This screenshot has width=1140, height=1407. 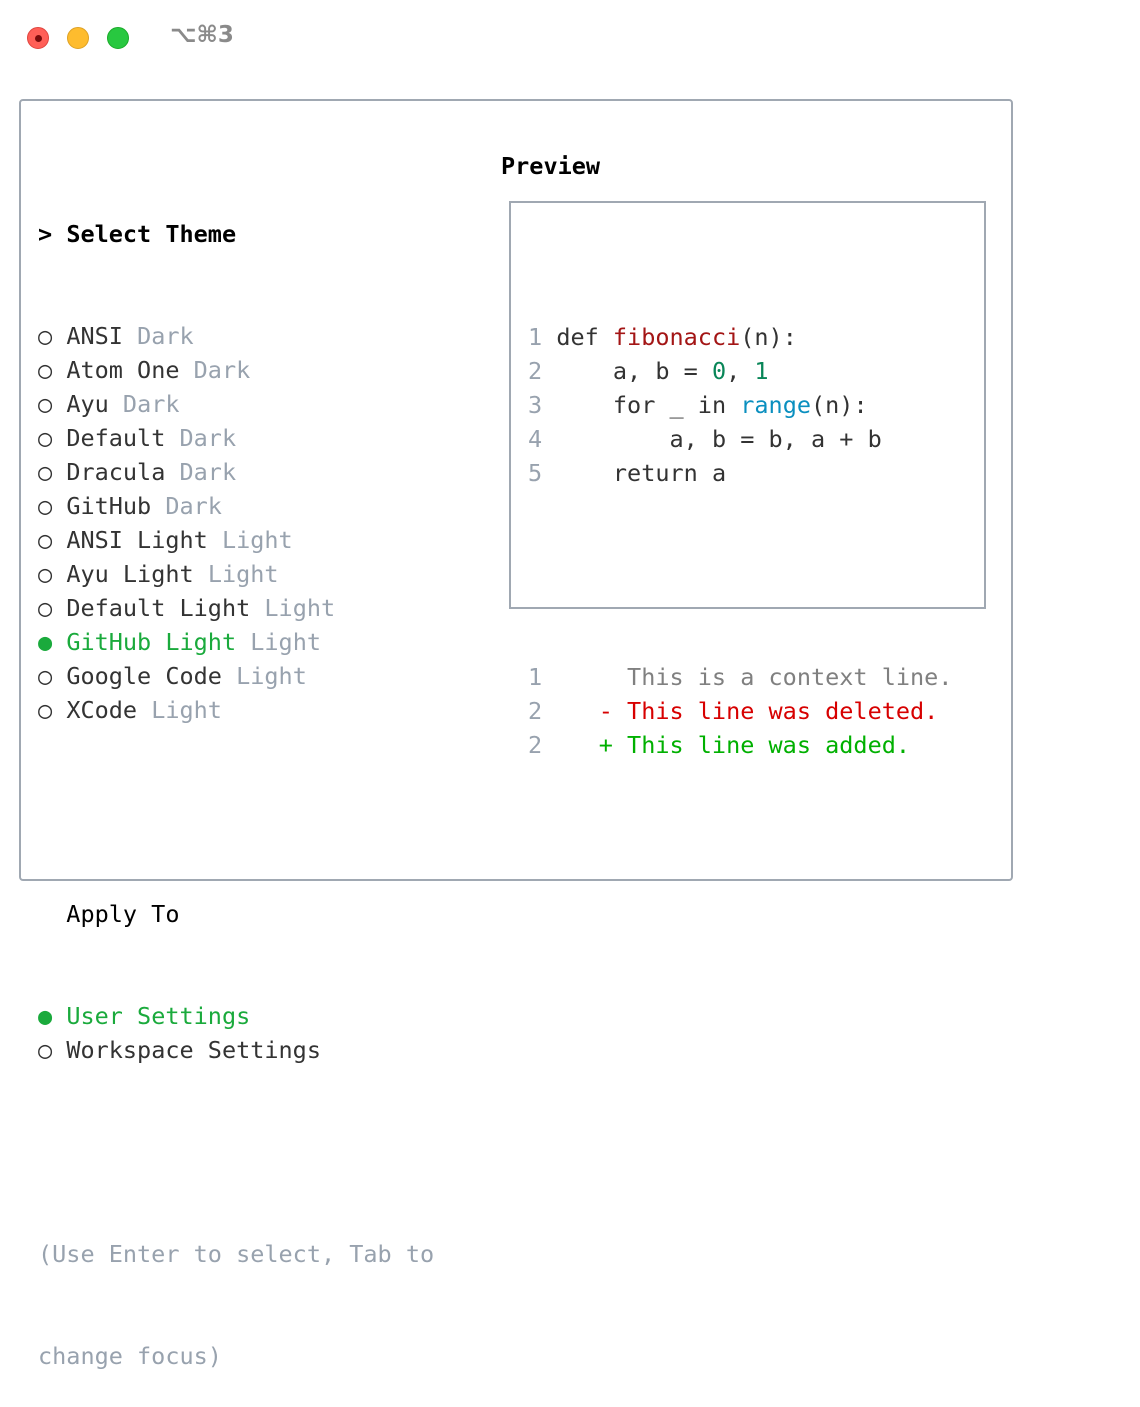 What do you see at coordinates (123, 914) in the screenshot?
I see `apply-to-title: Apply To` at bounding box center [123, 914].